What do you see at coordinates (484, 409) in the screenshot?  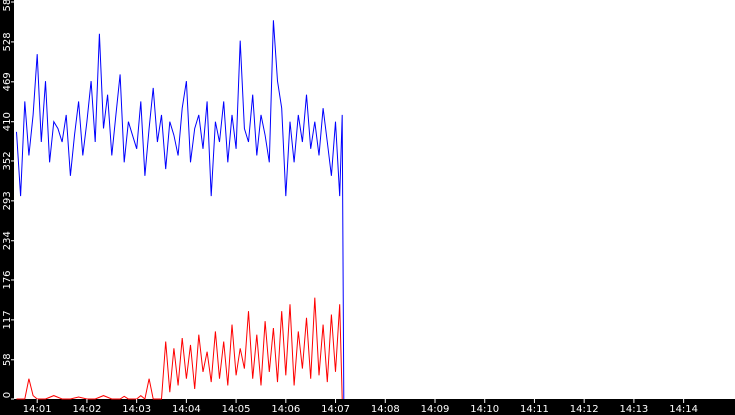 I see `x-tick-label: 14:10` at bounding box center [484, 409].